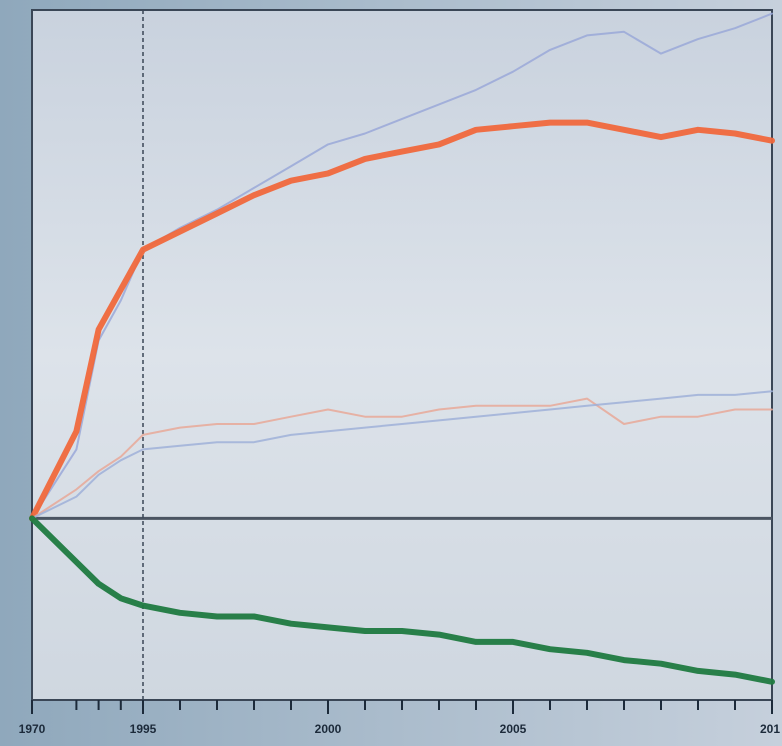 Image resolution: width=782 pixels, height=746 pixels. Describe the element at coordinates (328, 729) in the screenshot. I see `x-tick-label: 2000` at that location.